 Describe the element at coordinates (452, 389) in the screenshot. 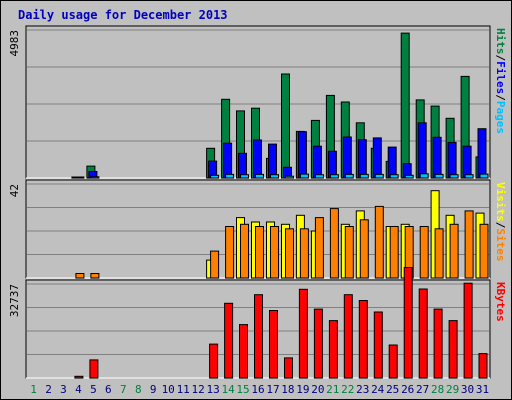

I see `x-tick-label: 29` at that location.